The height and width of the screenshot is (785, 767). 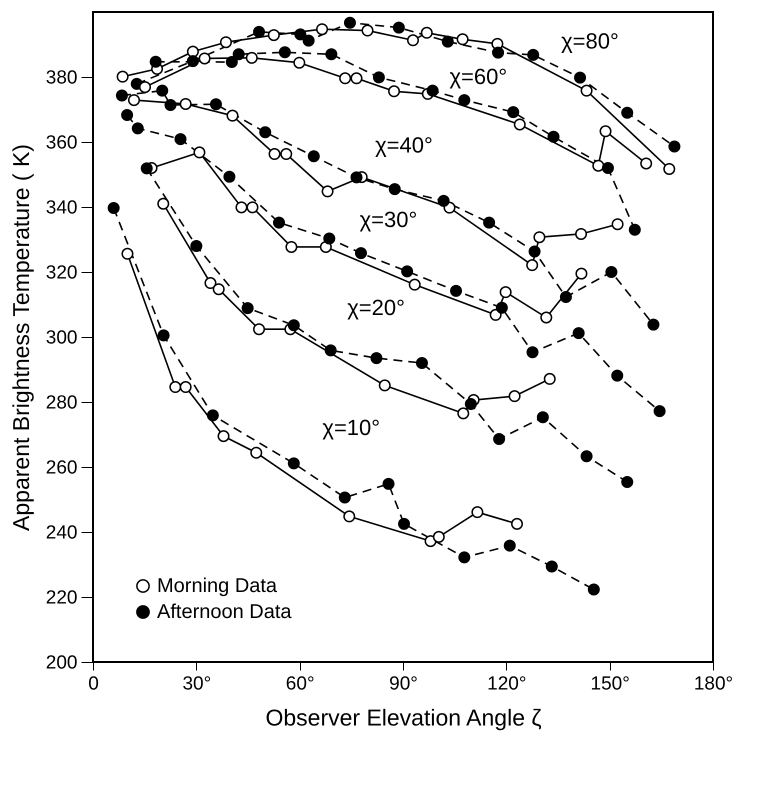 What do you see at coordinates (217, 586) in the screenshot?
I see `legend-label: Morning Data` at bounding box center [217, 586].